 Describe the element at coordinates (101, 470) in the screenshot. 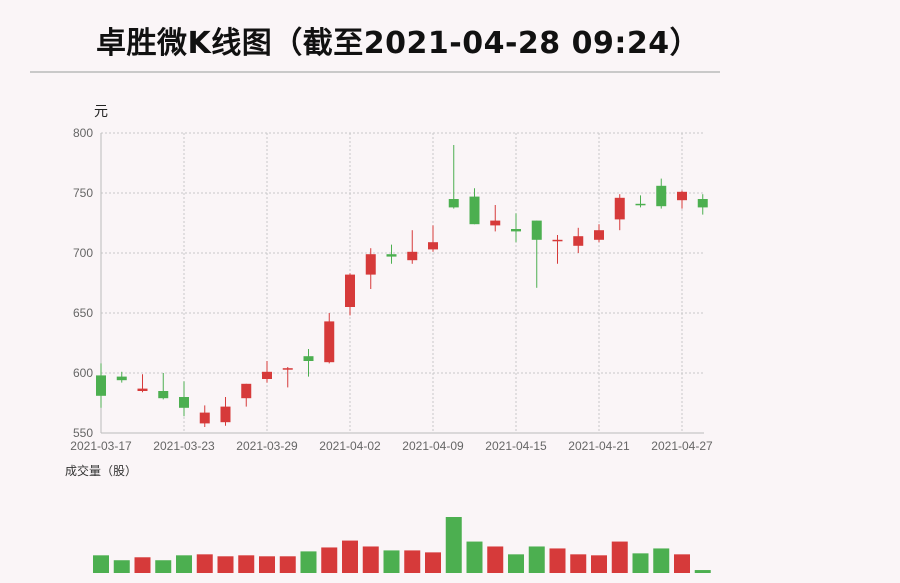

I see `volume-label: 成交量（股）` at that location.